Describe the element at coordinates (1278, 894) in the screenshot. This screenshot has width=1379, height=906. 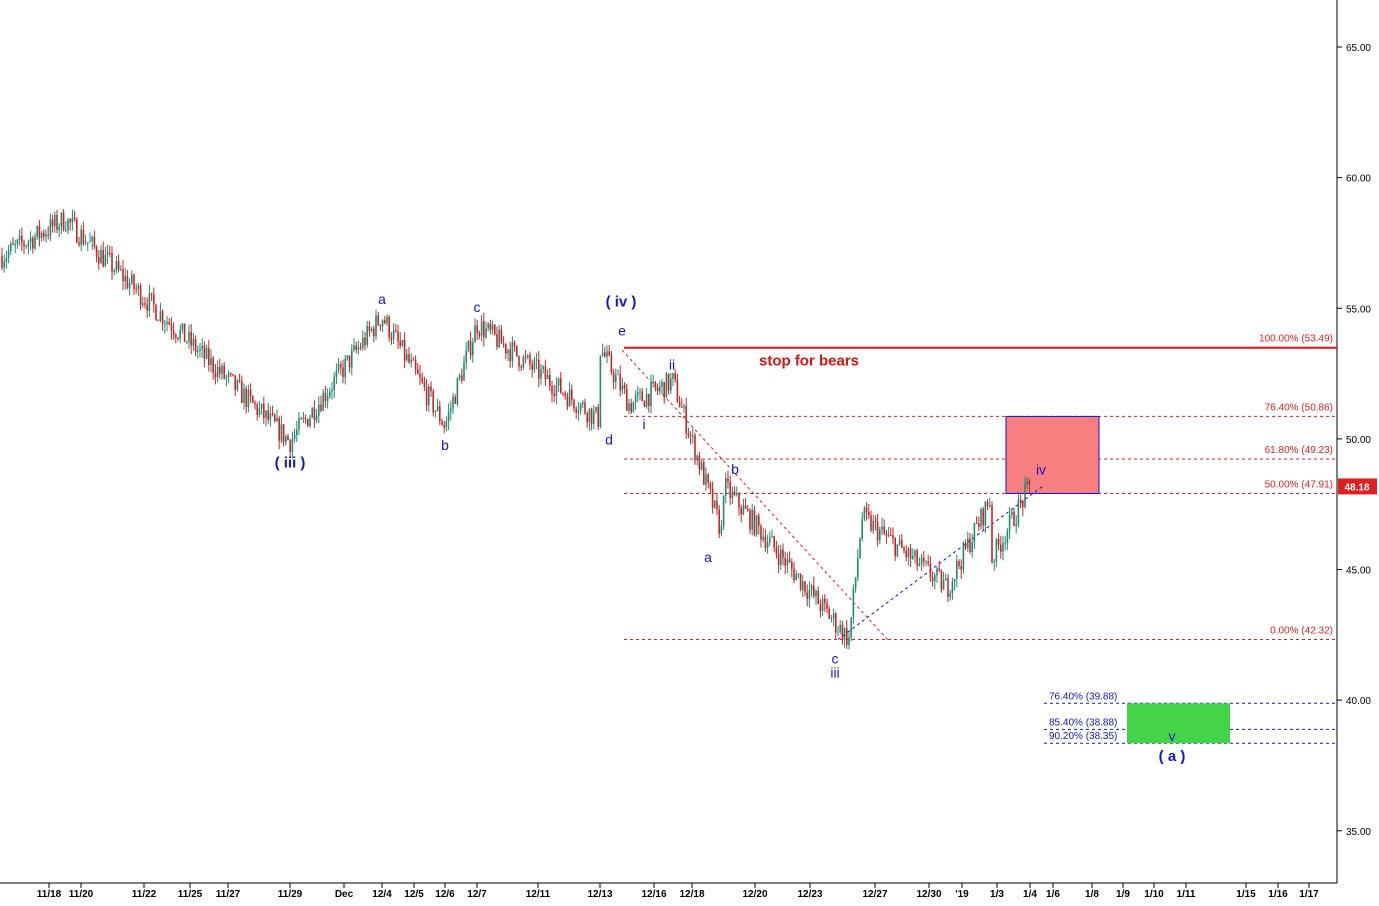
I see `x-tick-label: 1/16` at that location.